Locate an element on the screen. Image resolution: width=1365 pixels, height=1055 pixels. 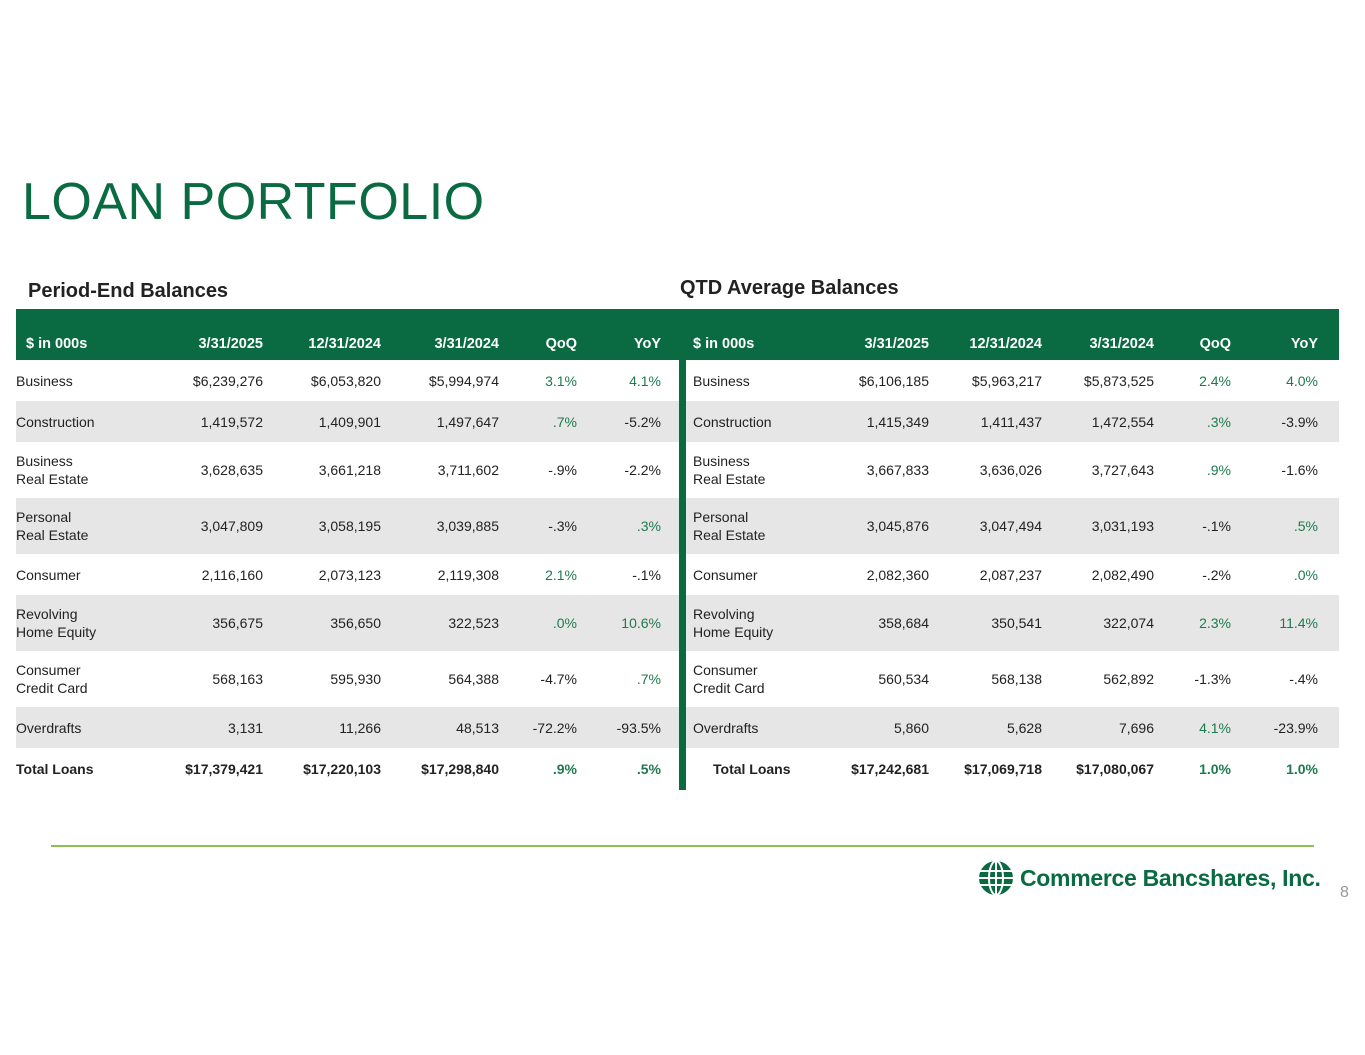
globe-icon is located at coordinates (996, 878).